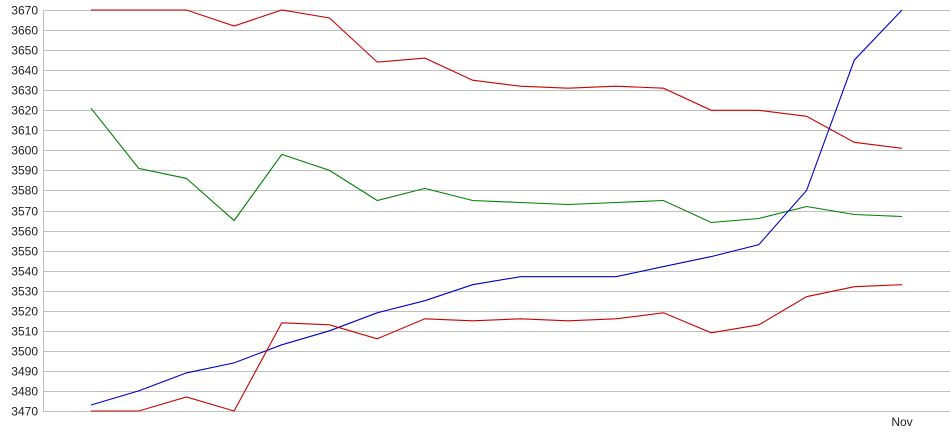 The width and height of the screenshot is (950, 435). I want to click on y-tick-label: 3550, so click(24, 252).